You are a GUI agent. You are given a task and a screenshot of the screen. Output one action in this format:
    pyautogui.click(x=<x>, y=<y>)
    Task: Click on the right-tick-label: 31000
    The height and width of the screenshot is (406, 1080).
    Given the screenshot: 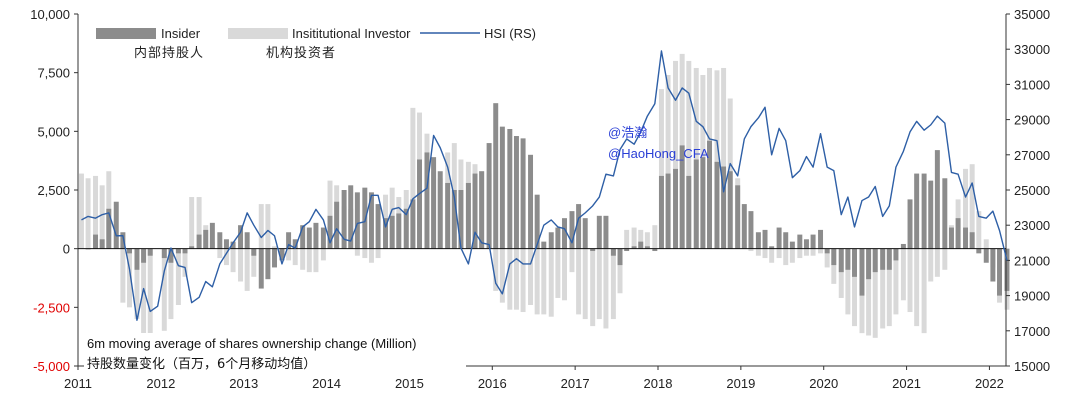 What is the action you would take?
    pyautogui.click(x=1032, y=84)
    